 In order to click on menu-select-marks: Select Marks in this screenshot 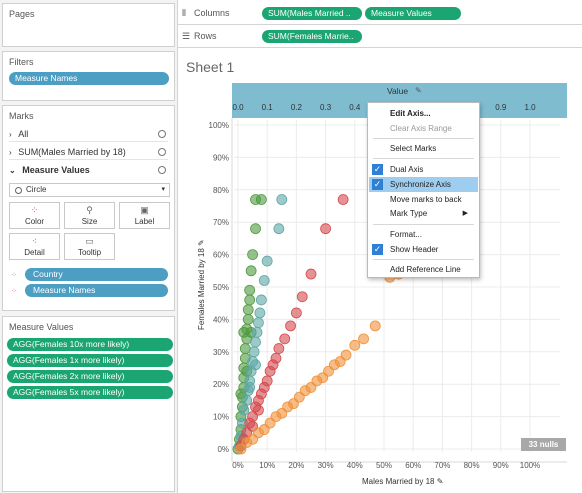, I will do `click(413, 148)`.